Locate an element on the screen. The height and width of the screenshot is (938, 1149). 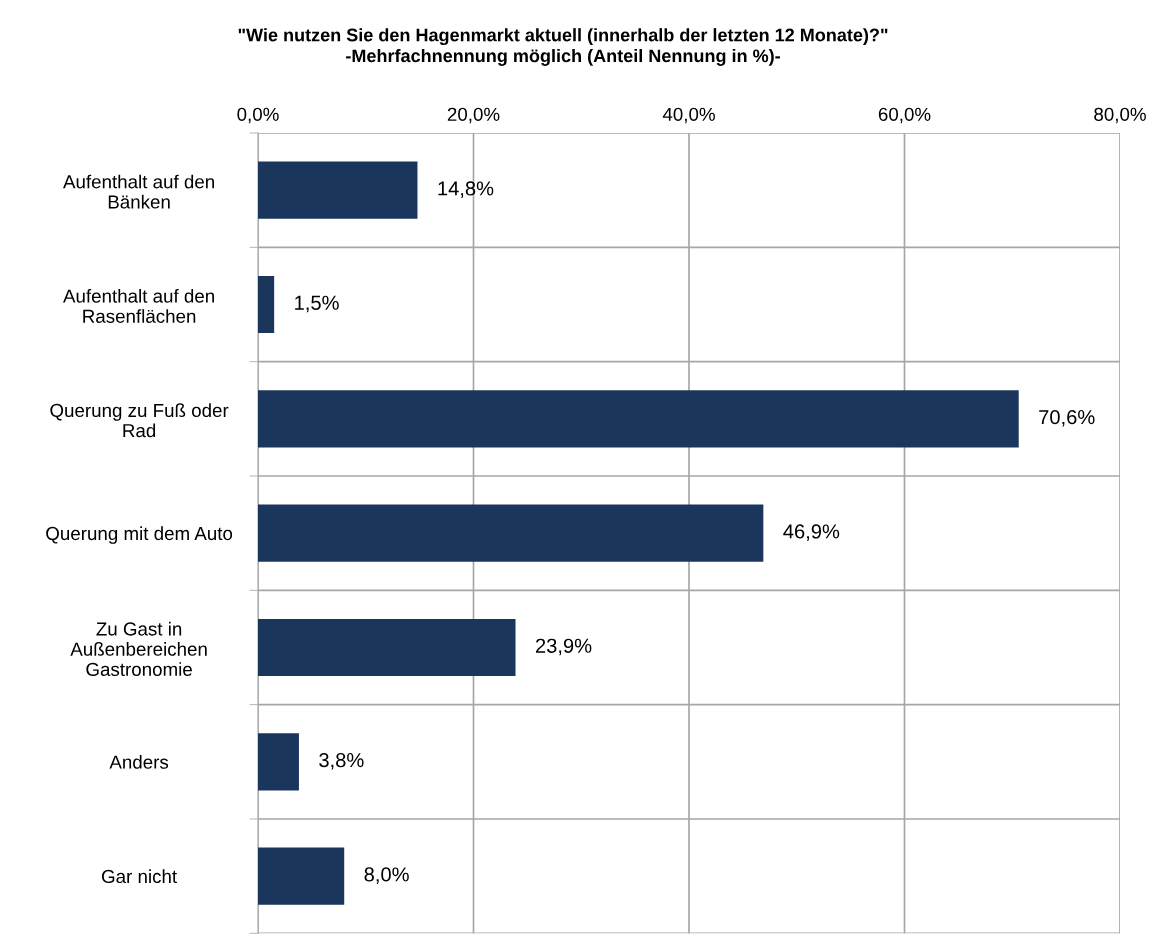
x-tick-label: 20,0% is located at coordinates (473, 115).